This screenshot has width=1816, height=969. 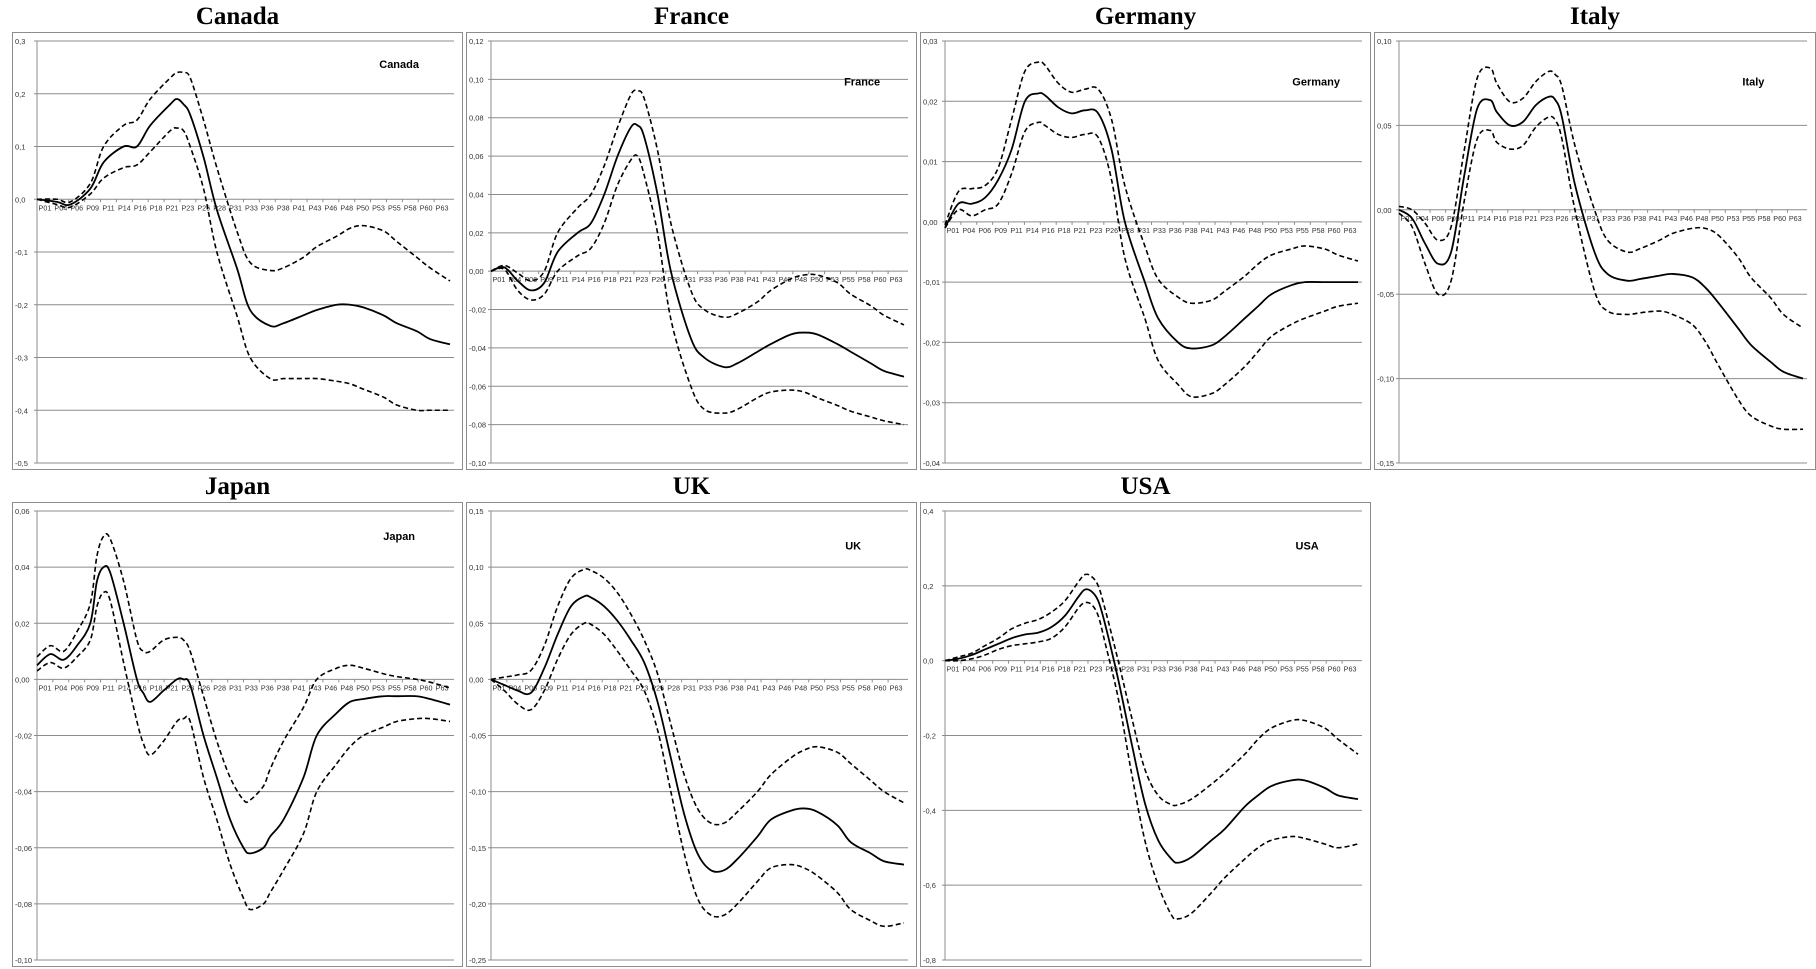 I want to click on y-tick-label: 0,15, so click(x=476, y=511).